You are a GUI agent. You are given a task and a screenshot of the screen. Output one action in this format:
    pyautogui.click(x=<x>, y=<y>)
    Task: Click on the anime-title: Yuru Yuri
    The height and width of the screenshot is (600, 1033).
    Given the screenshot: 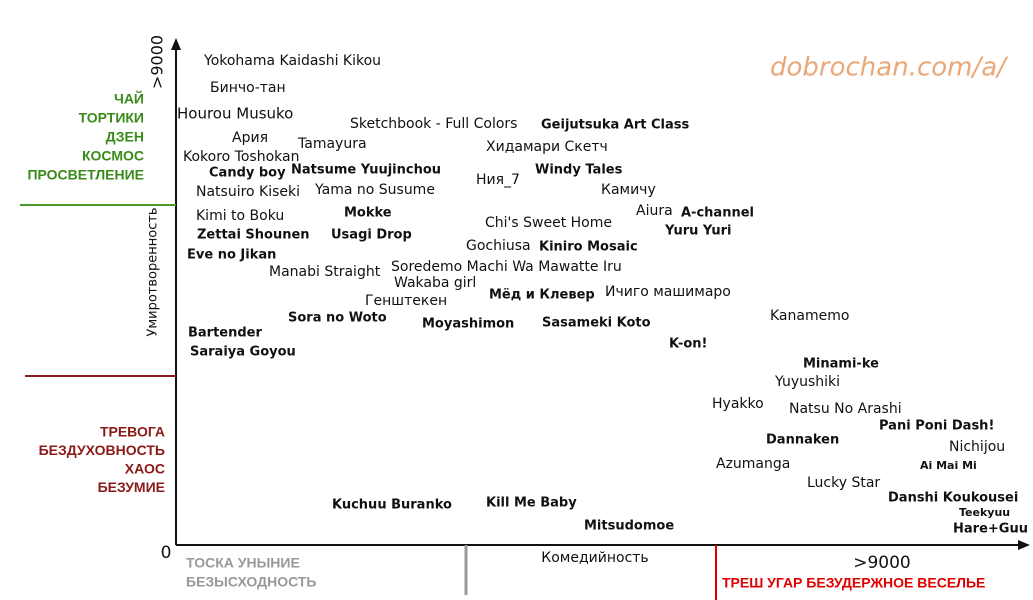 What is the action you would take?
    pyautogui.click(x=698, y=231)
    